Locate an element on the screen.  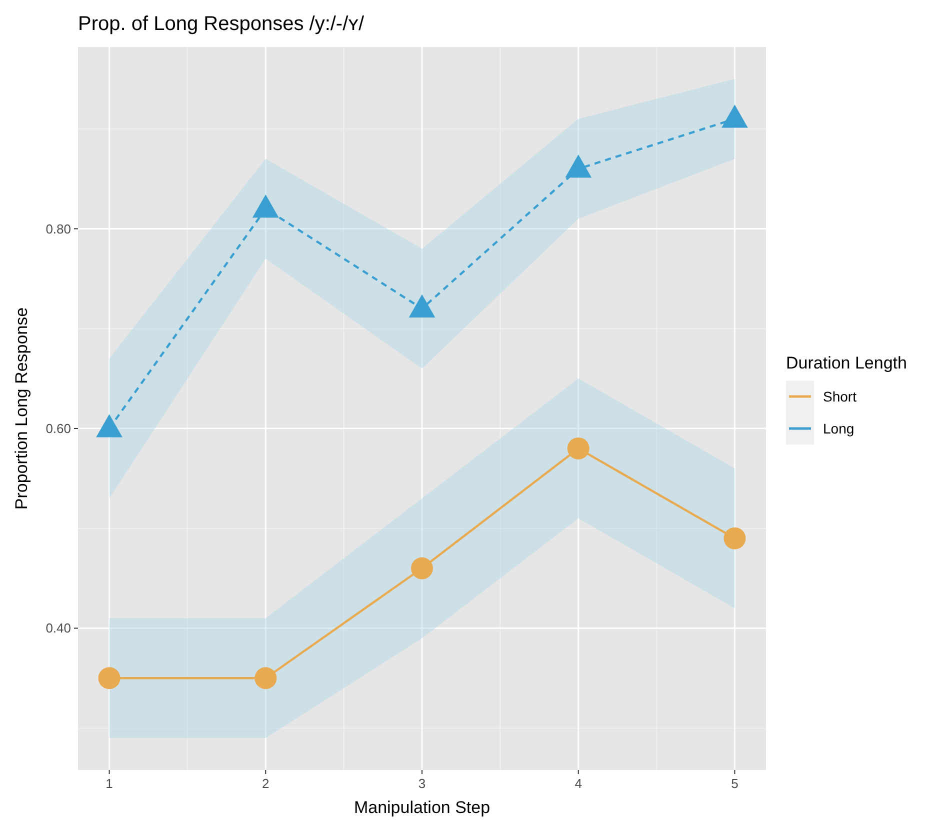
y-axis-title: Proportion Long Response is located at coordinates (21, 408).